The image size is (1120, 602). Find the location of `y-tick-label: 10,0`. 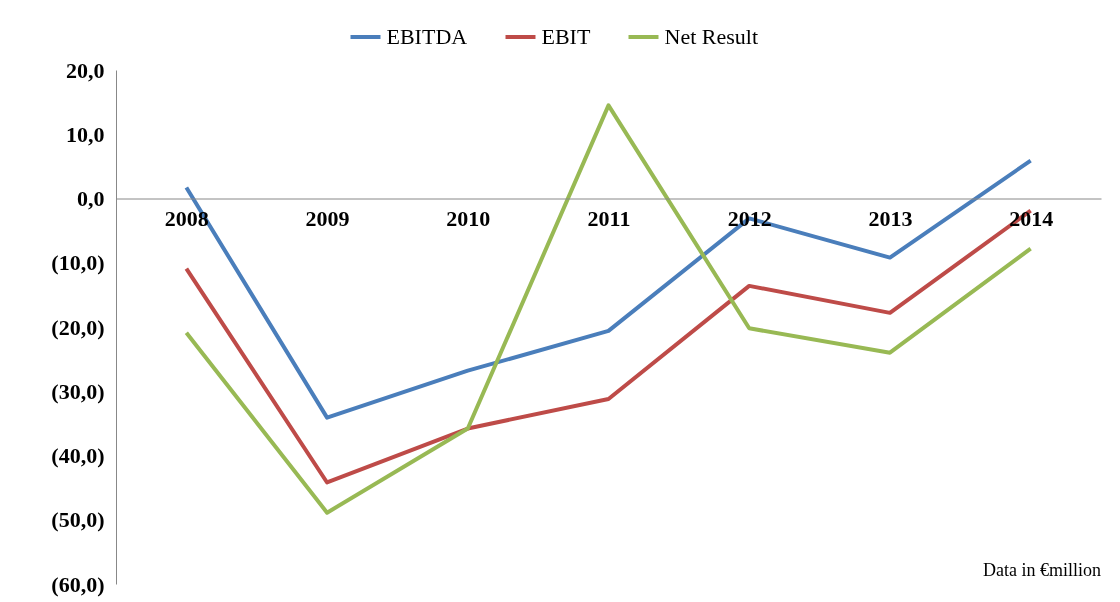

y-tick-label: 10,0 is located at coordinates (85, 134).